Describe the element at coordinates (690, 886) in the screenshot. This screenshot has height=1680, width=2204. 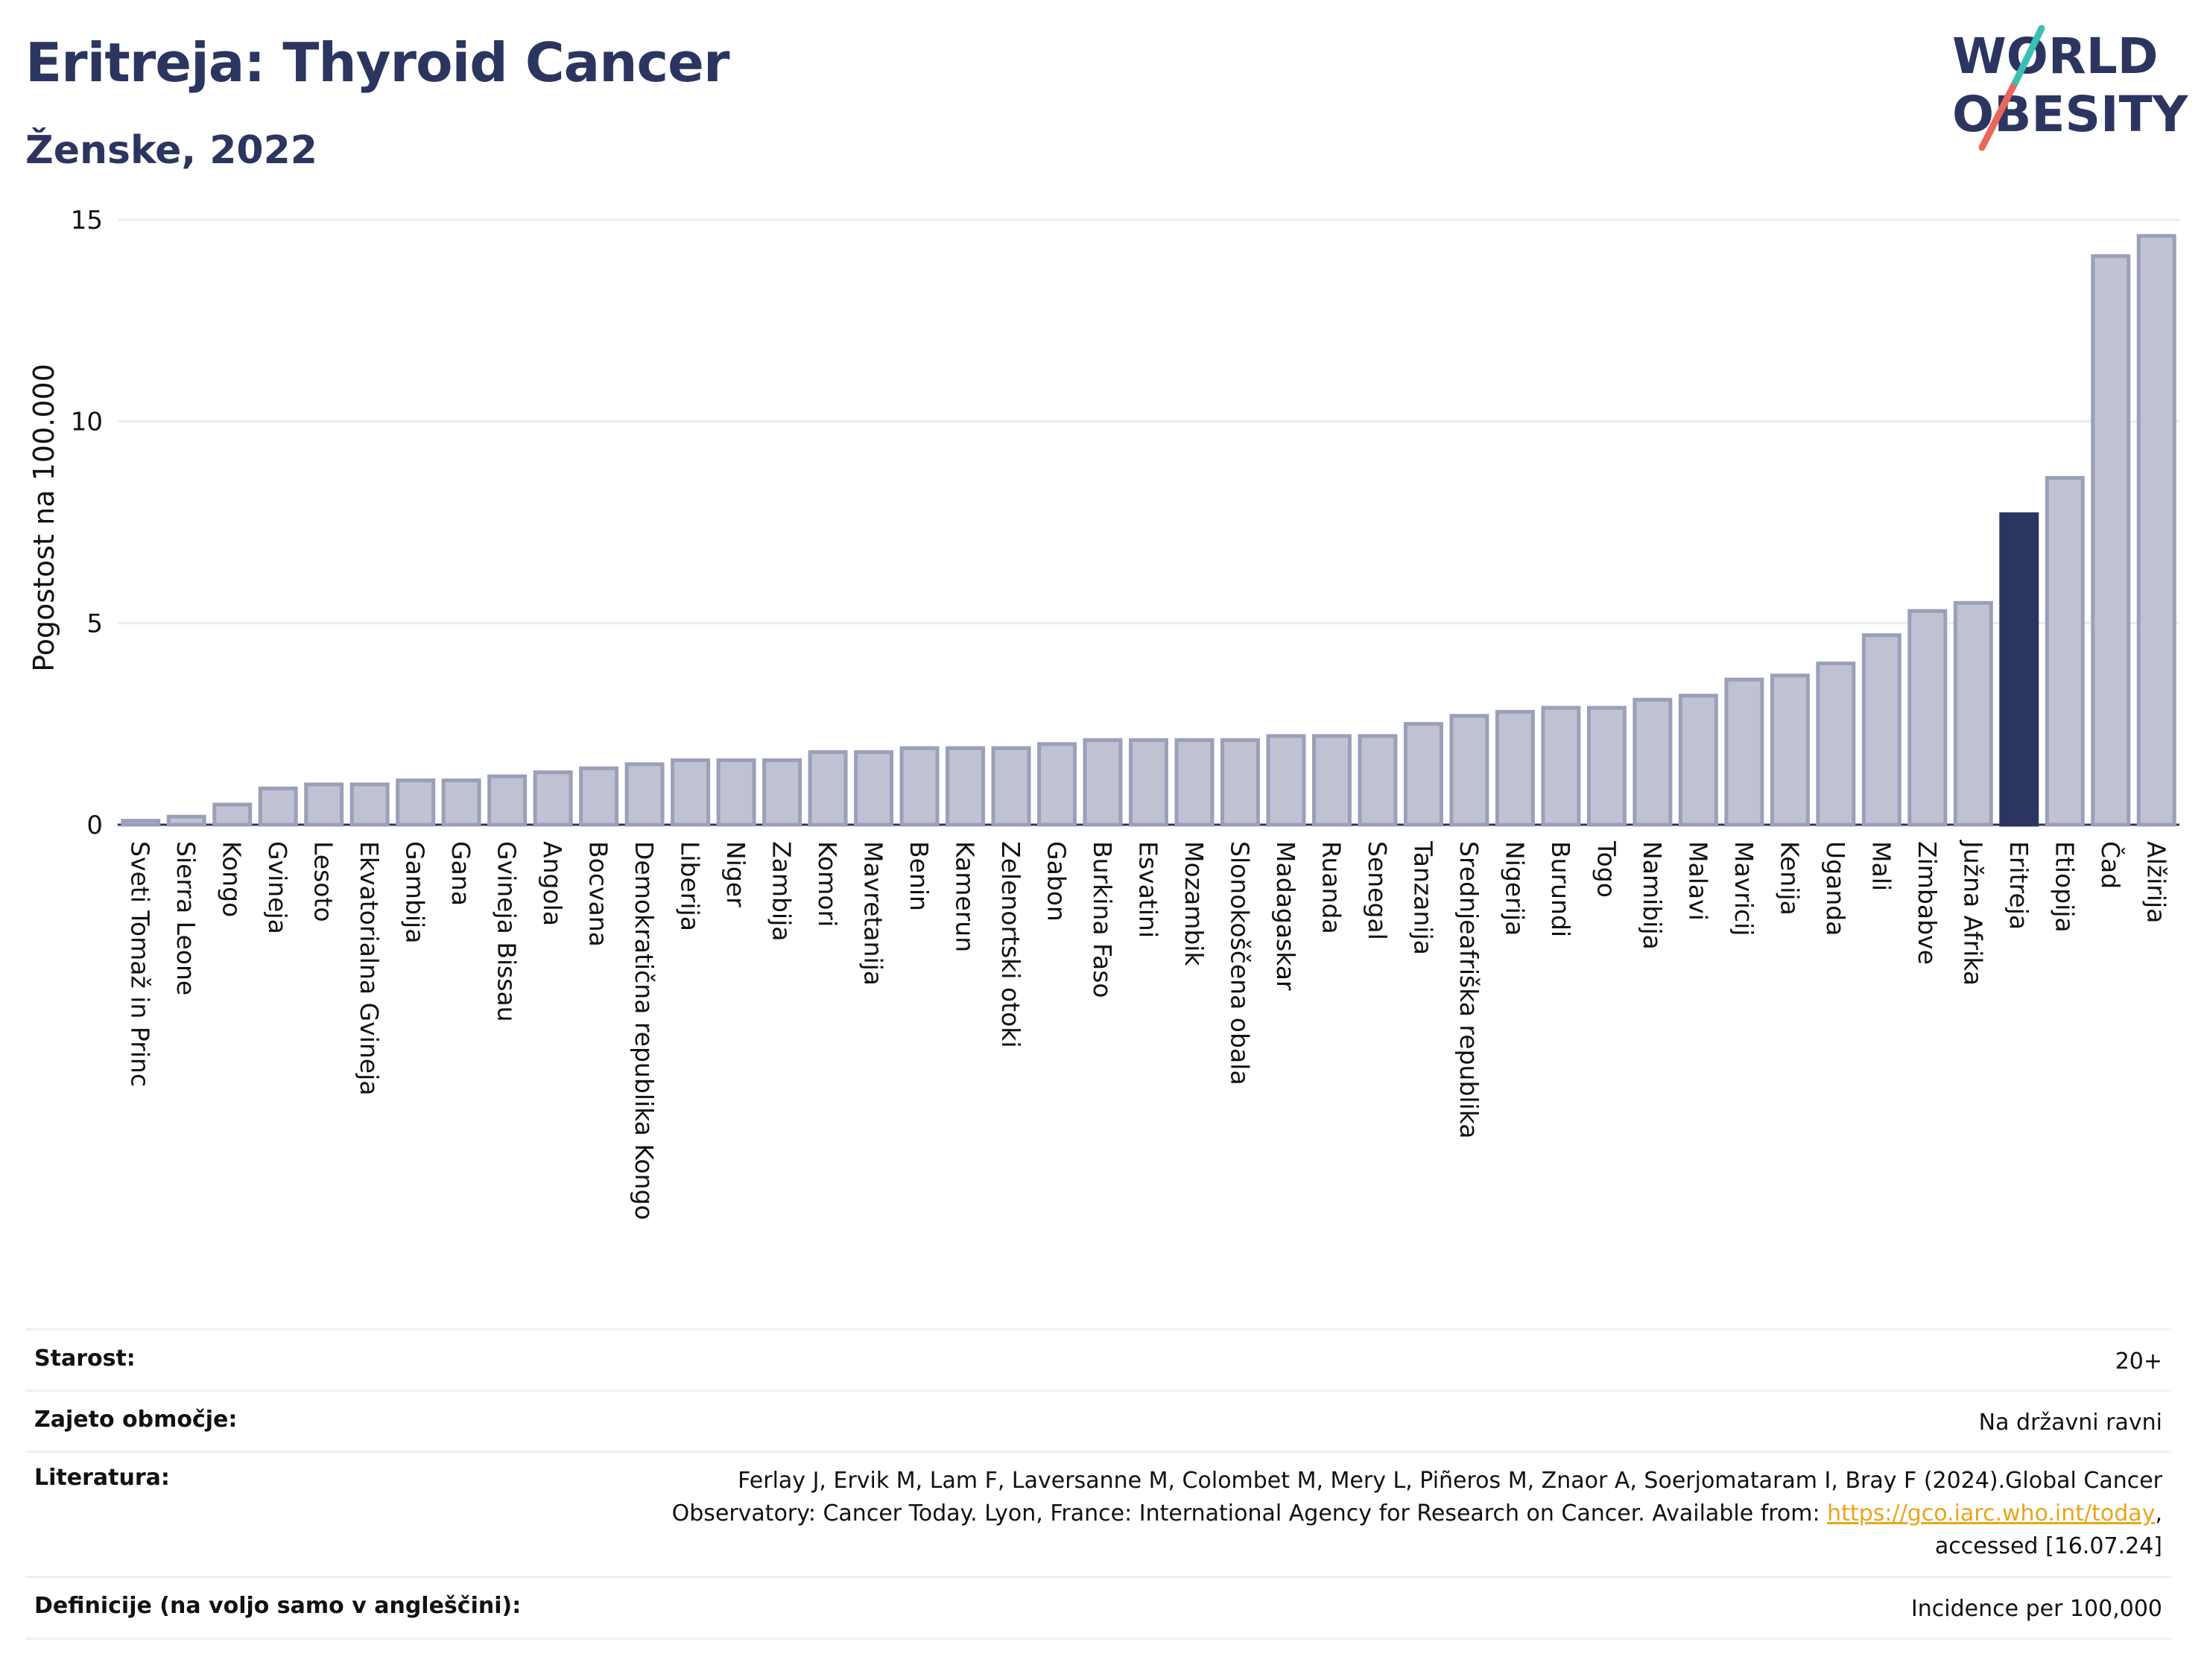
I see `x-tick-label: Liberija` at that location.